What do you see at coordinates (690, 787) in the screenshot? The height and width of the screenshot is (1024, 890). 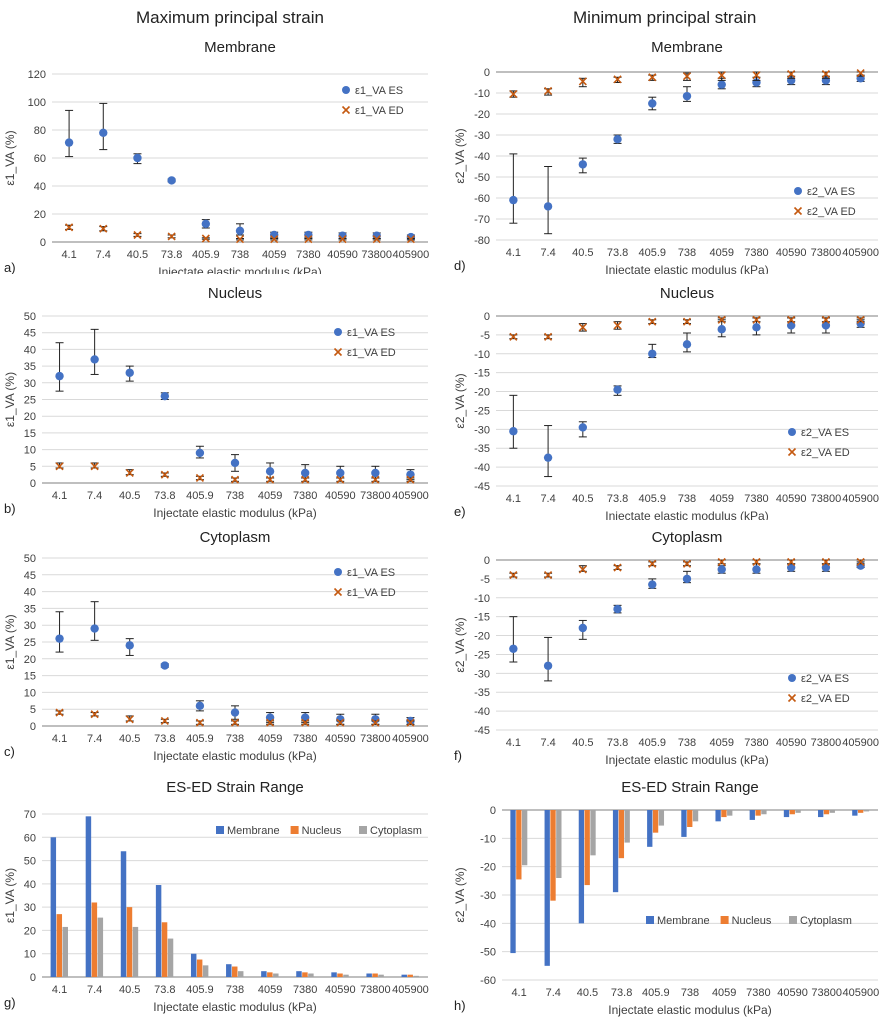 I see `chart-title: ES-ED Strain Range` at bounding box center [690, 787].